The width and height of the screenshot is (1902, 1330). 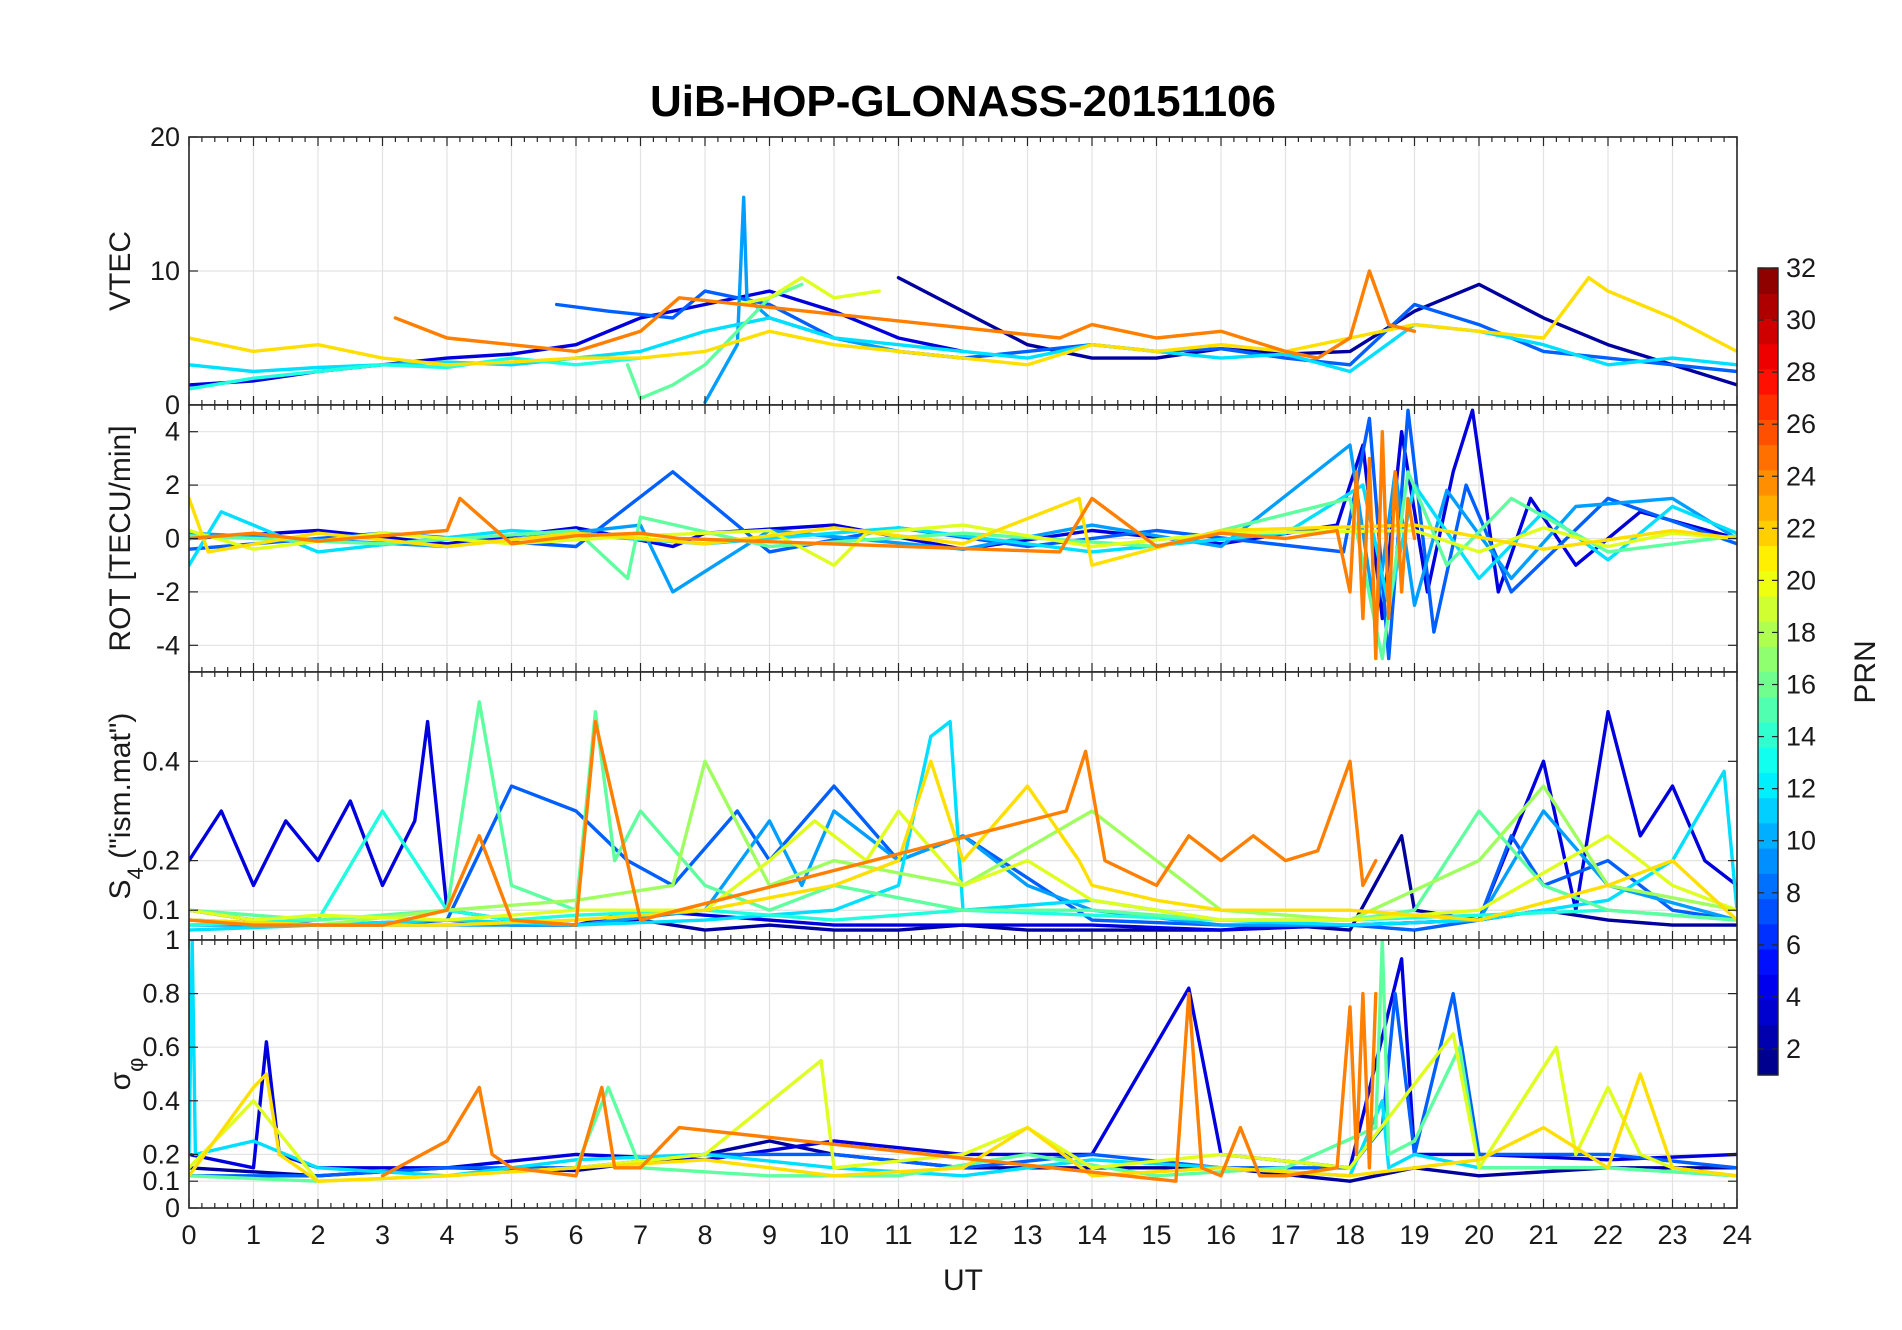 I want to click on x-tick-label: 0, so click(x=188, y=1235).